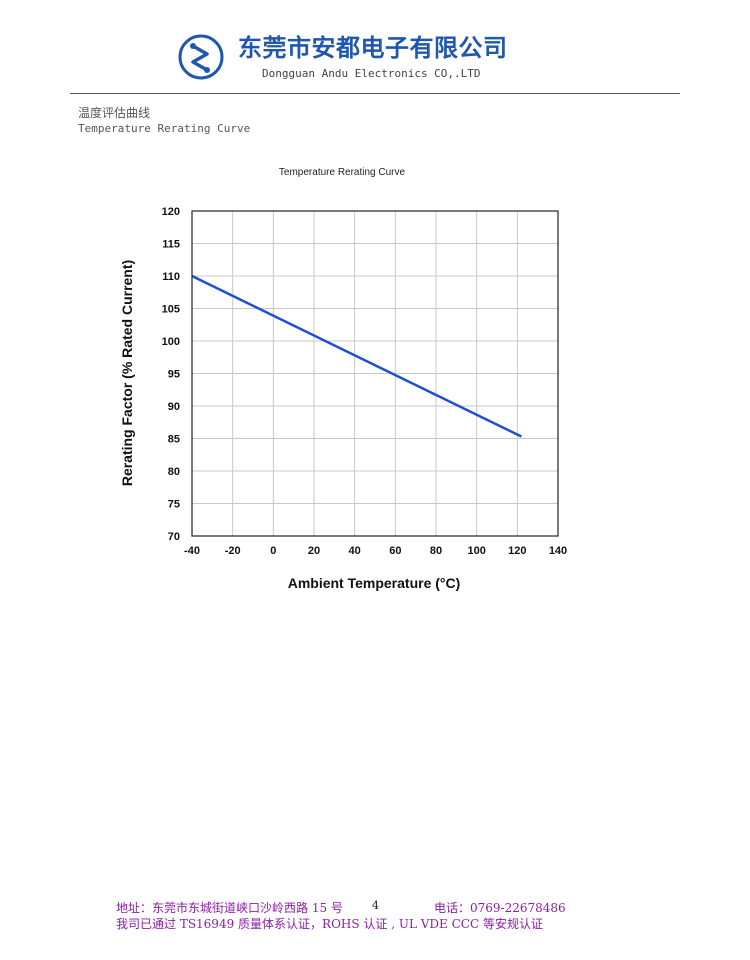  What do you see at coordinates (174, 472) in the screenshot?
I see `y-tick-label: 80` at bounding box center [174, 472].